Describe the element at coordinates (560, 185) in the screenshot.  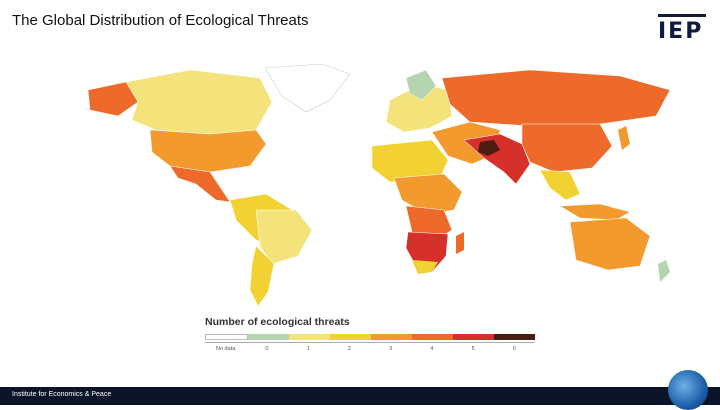
I see `southeast-asia` at that location.